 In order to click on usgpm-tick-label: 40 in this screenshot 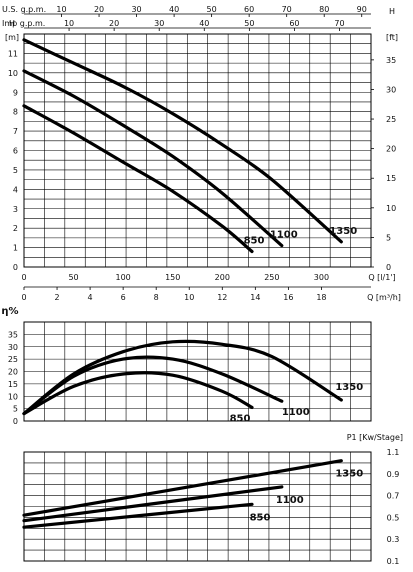, I will do `click(174, 9)`.